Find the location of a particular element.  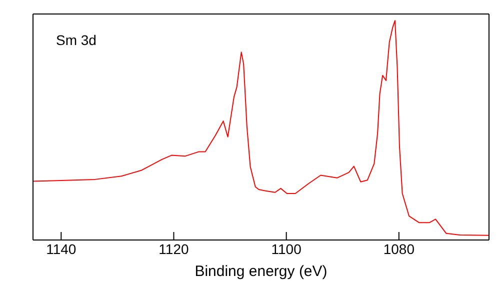

x-axis-title: Binding energy (eV) is located at coordinates (261, 271).